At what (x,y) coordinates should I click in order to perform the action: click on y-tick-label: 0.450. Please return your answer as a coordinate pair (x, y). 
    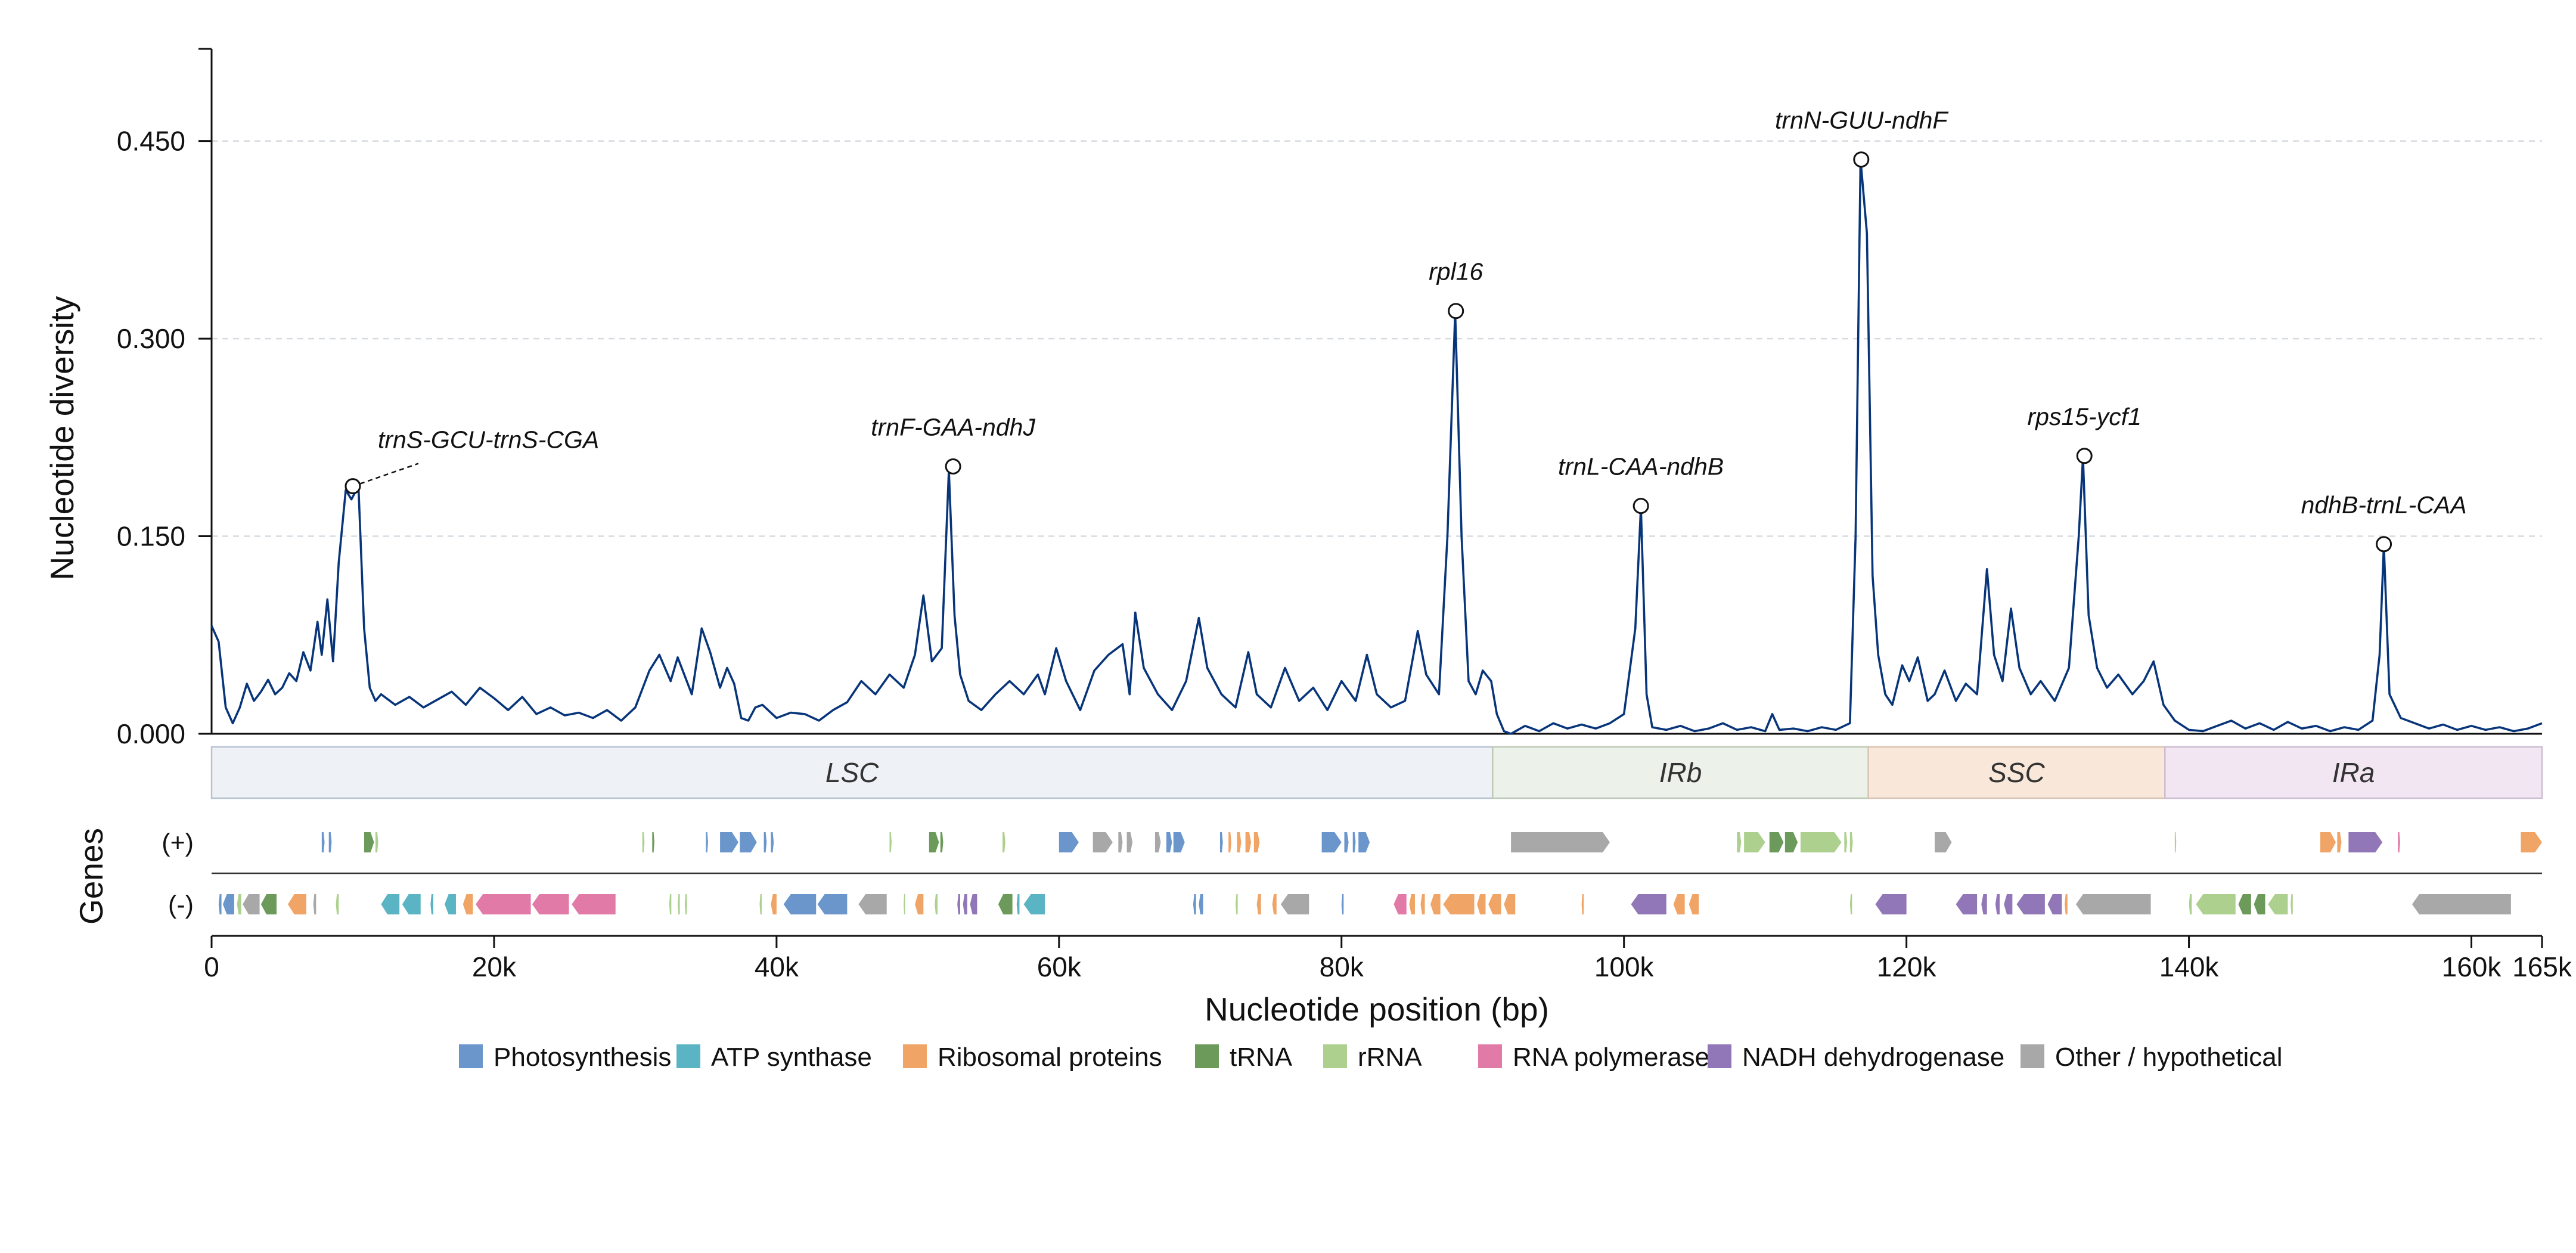
    Looking at the image, I should click on (151, 141).